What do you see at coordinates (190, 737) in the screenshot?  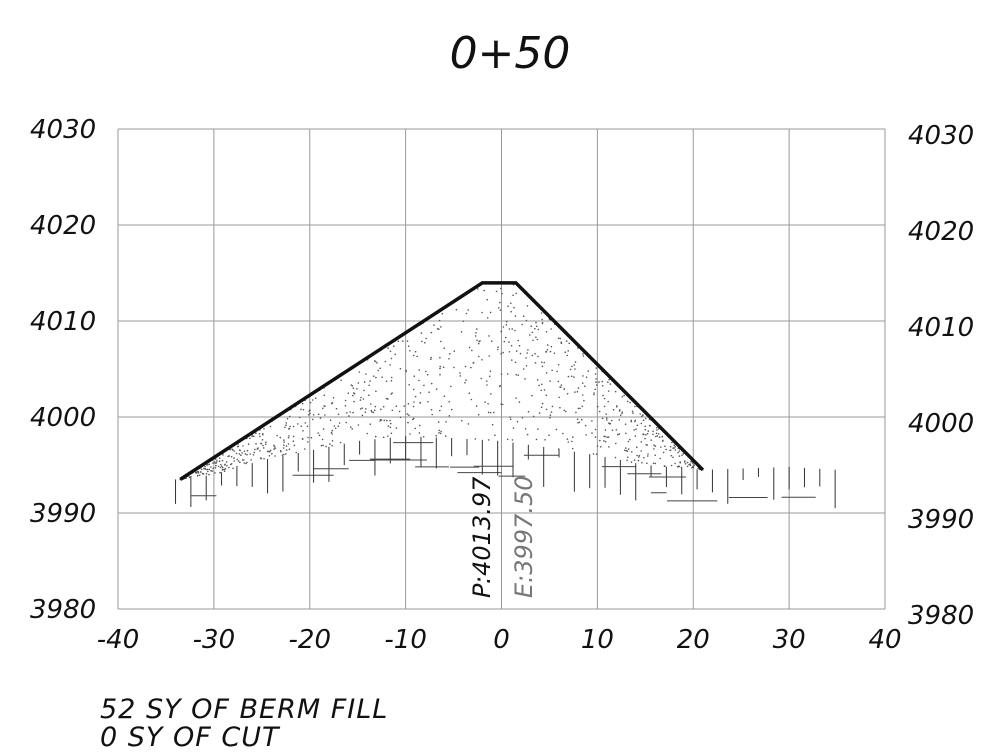 I see `cut-quantity-note: 0 SY OF CUT` at bounding box center [190, 737].